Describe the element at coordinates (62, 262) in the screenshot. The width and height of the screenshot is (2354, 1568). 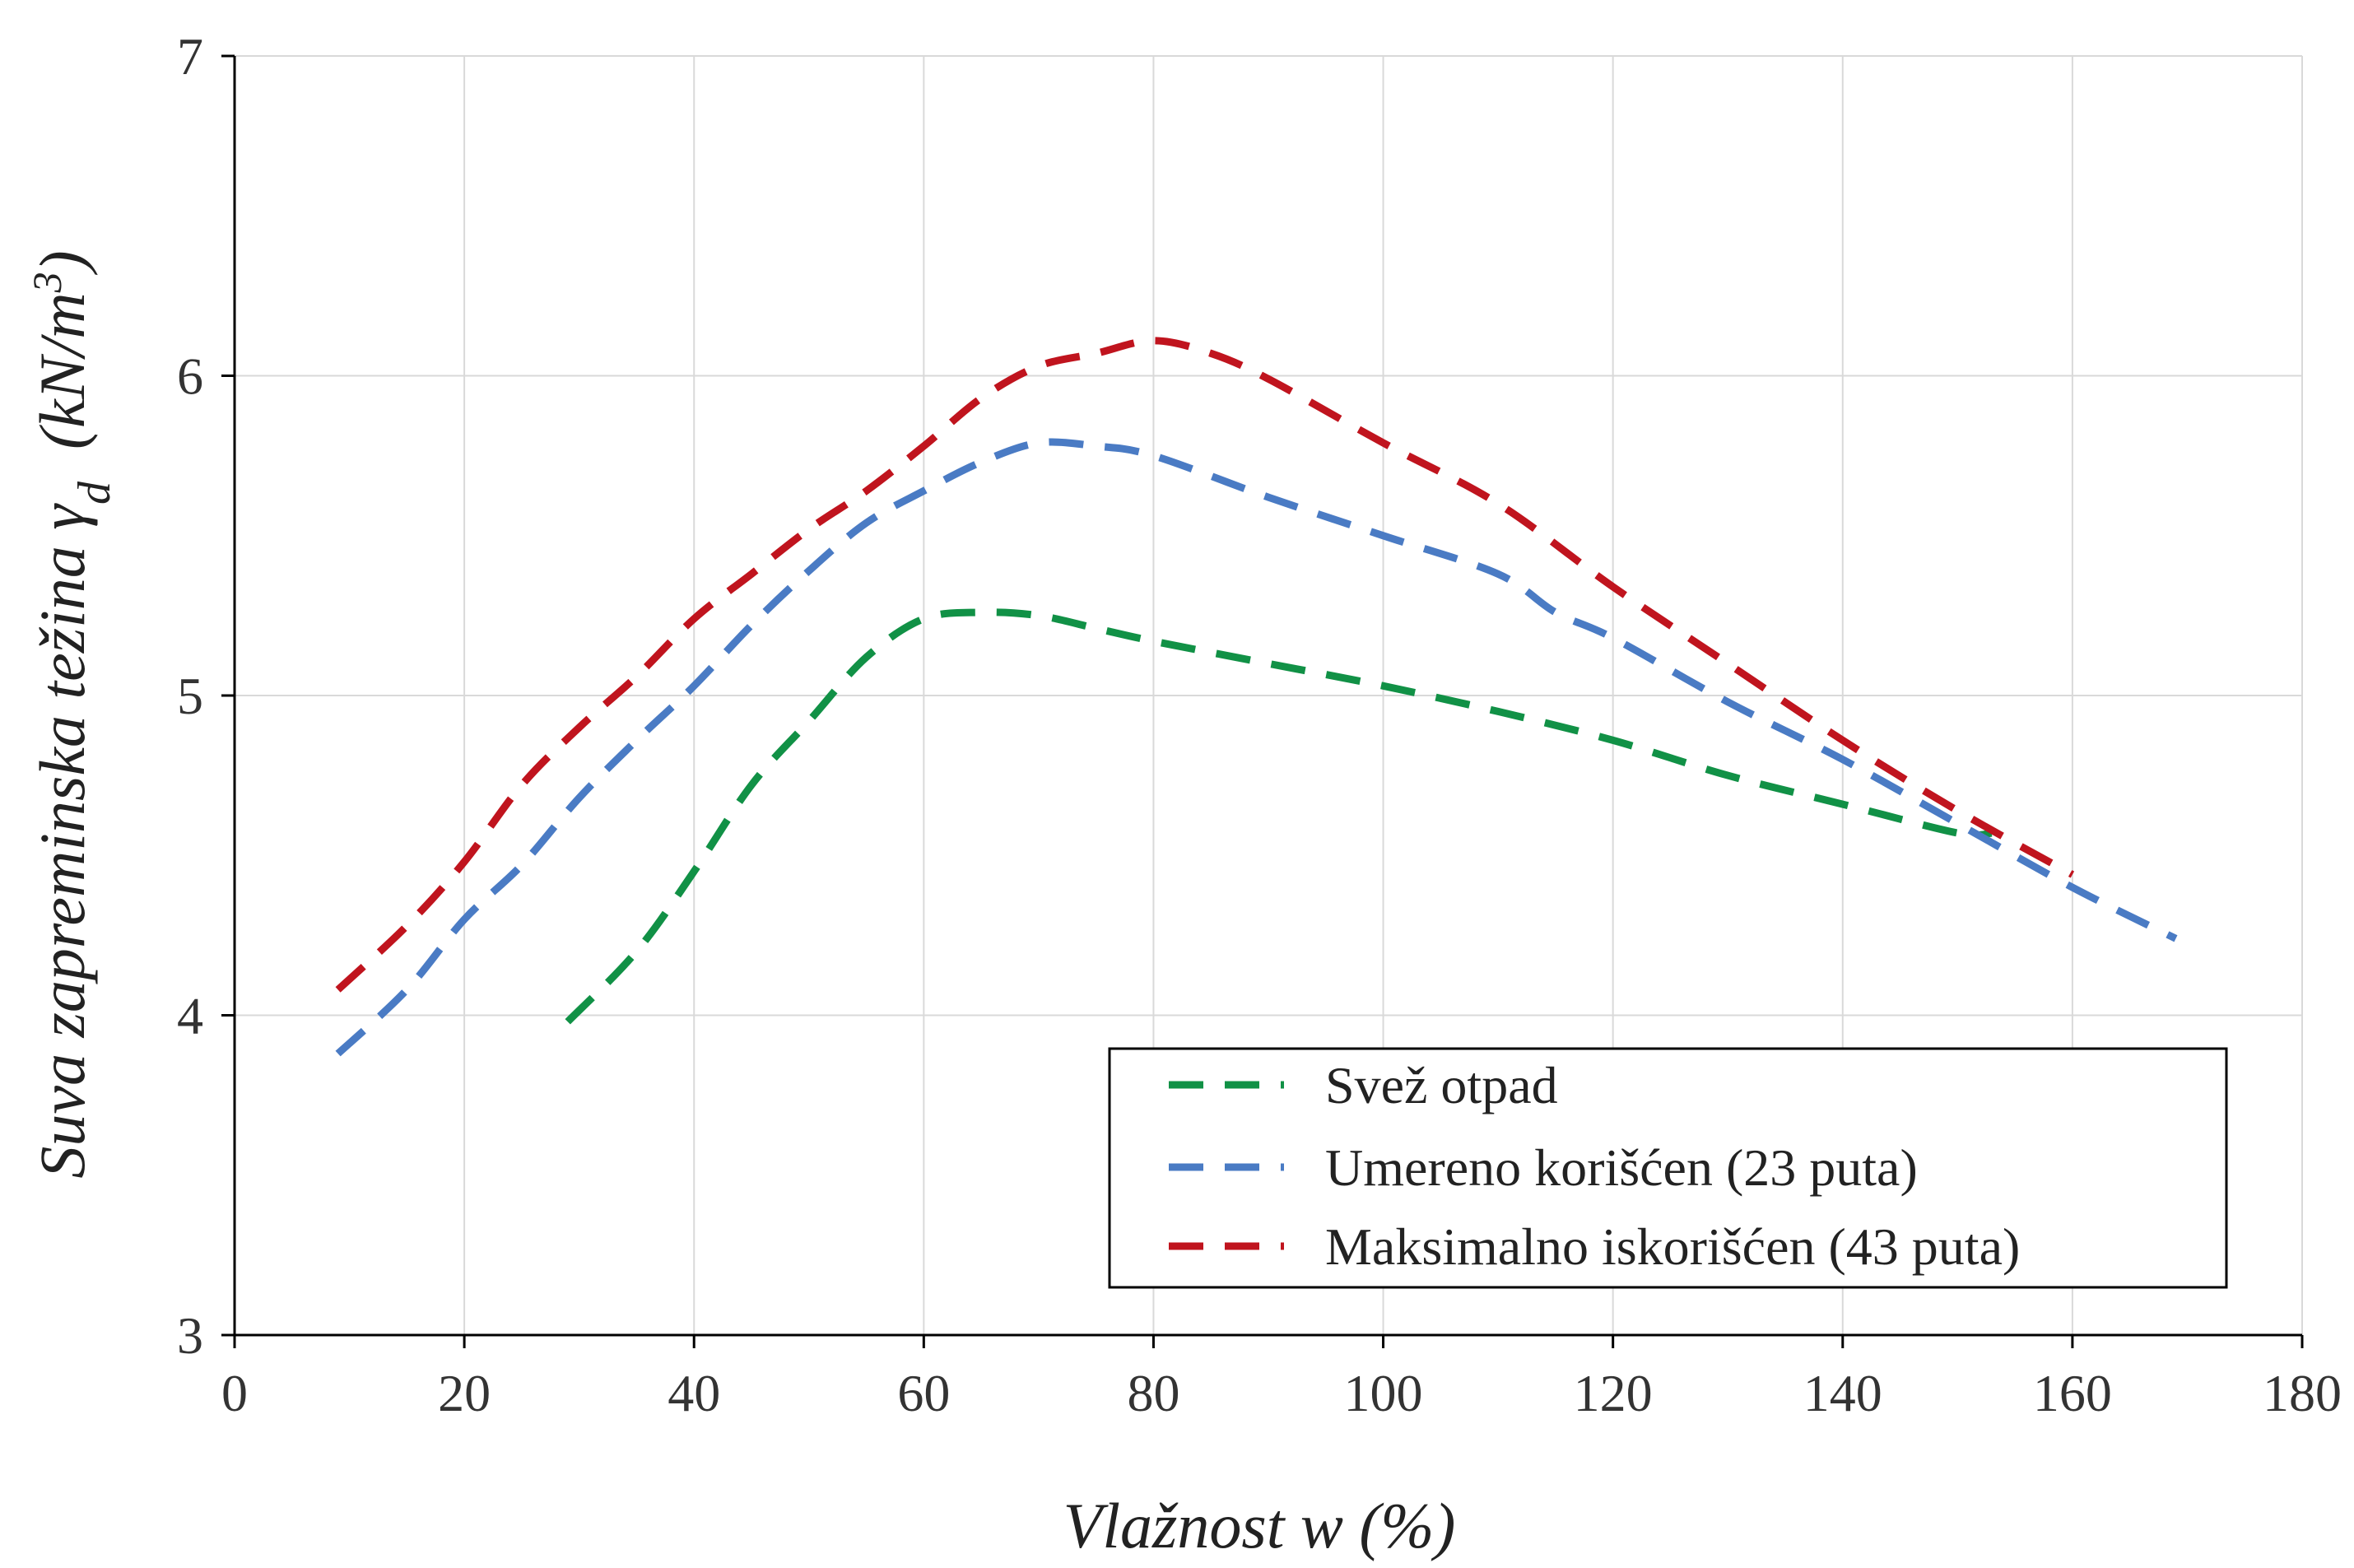
I see `y-axis-title-unit-close: )` at that location.